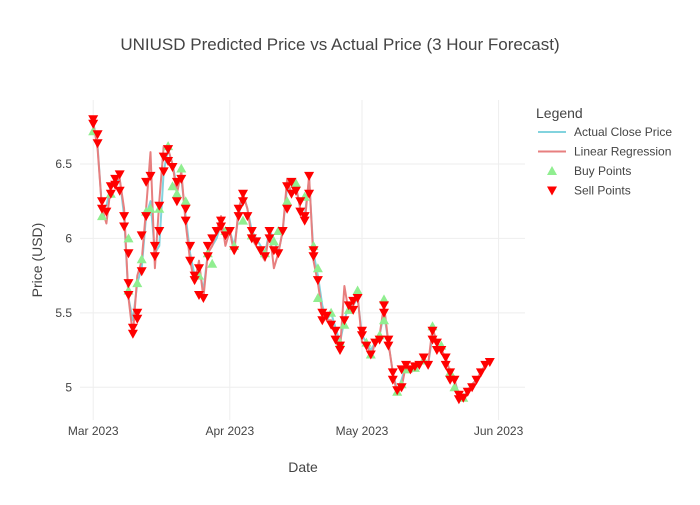 This screenshot has height=505, width=700. Describe the element at coordinates (68, 238) in the screenshot. I see `y-tick-label: 6` at that location.